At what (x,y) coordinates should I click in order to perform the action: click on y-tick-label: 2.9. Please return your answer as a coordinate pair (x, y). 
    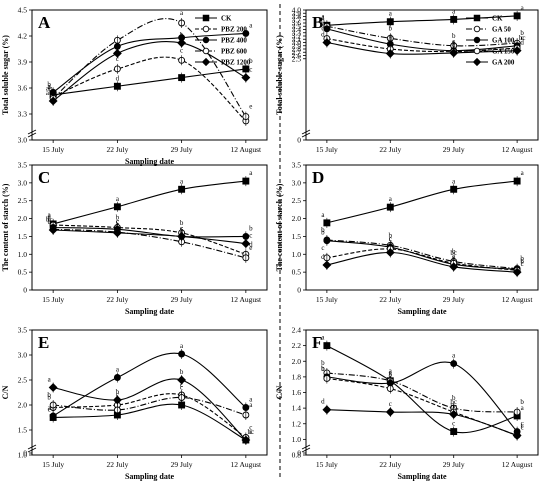
    Looking at the image, I should click on (297, 45).